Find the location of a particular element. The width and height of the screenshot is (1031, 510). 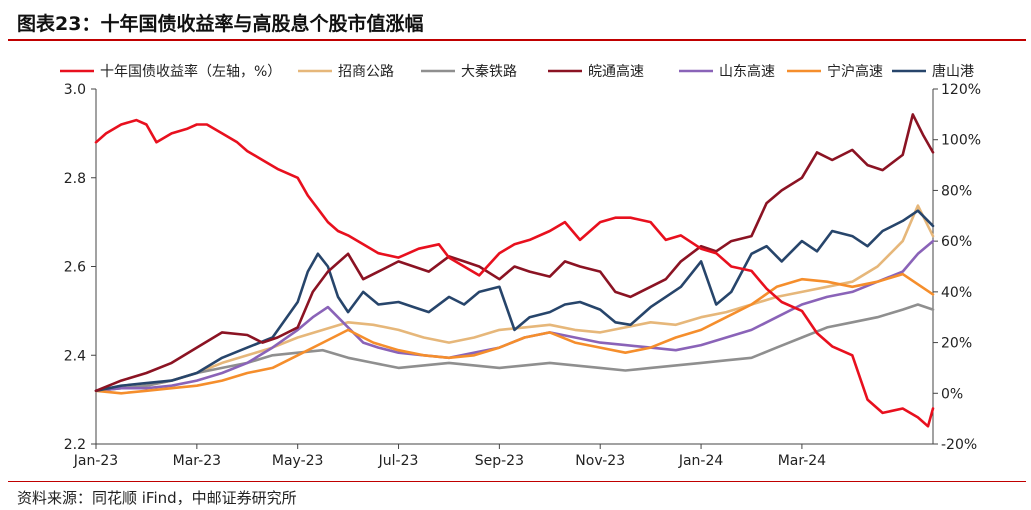

right-tick-label: 40% is located at coordinates (956, 293).